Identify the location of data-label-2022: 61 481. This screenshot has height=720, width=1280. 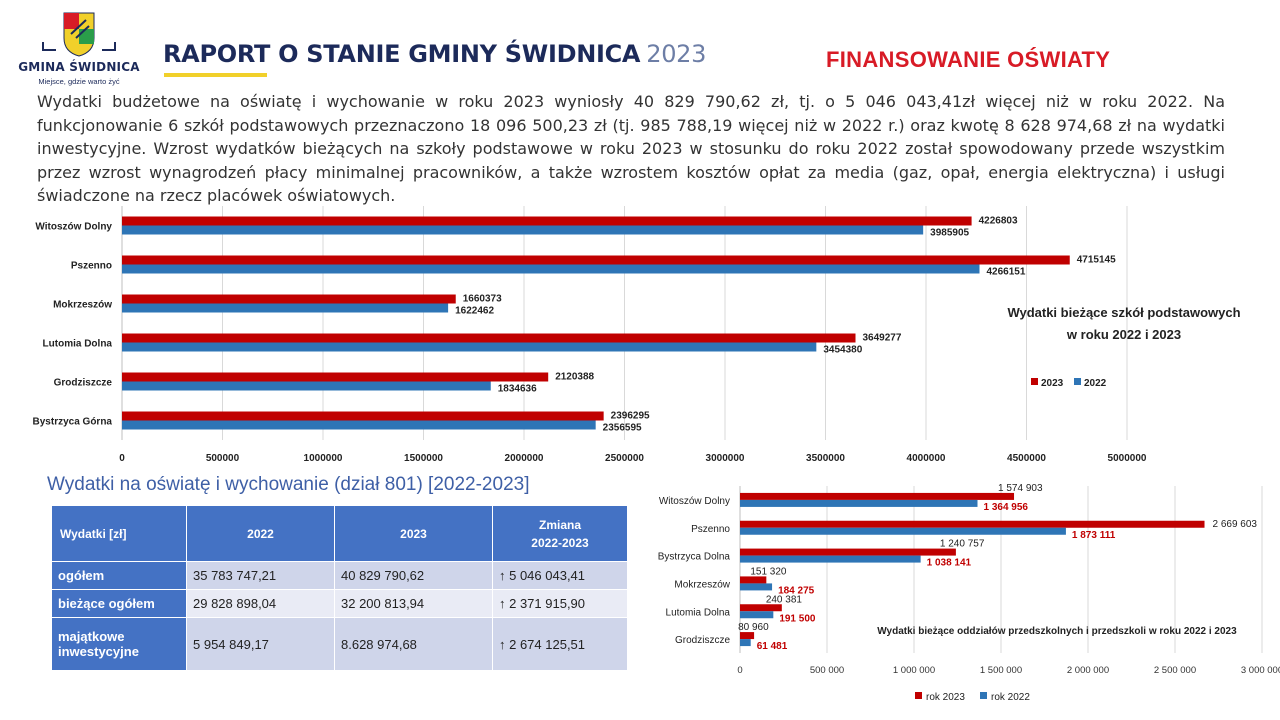
(772, 646).